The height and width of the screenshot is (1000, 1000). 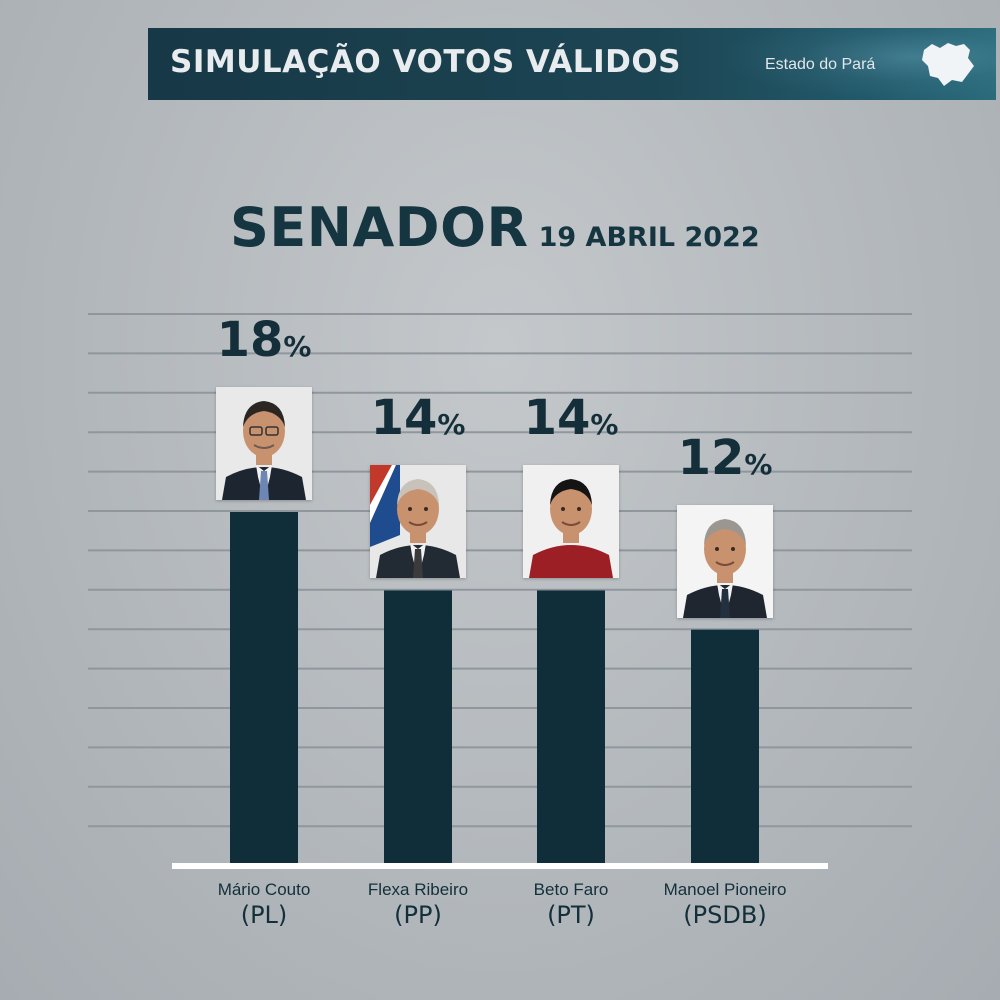 I want to click on tick-label: Flexa Ribeiro (PP), so click(x=418, y=904).